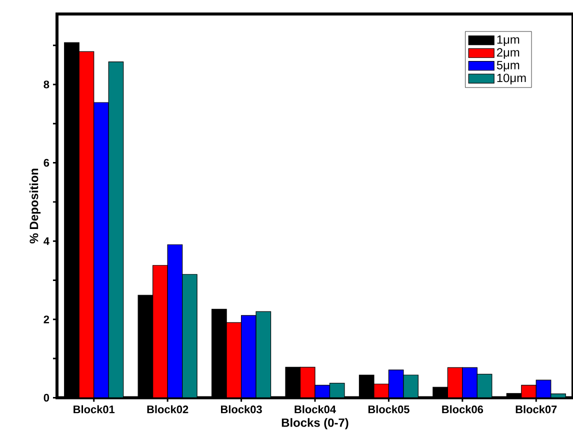 The image size is (573, 447). I want to click on x-axis-title: Blocks (0-7), so click(315, 424).